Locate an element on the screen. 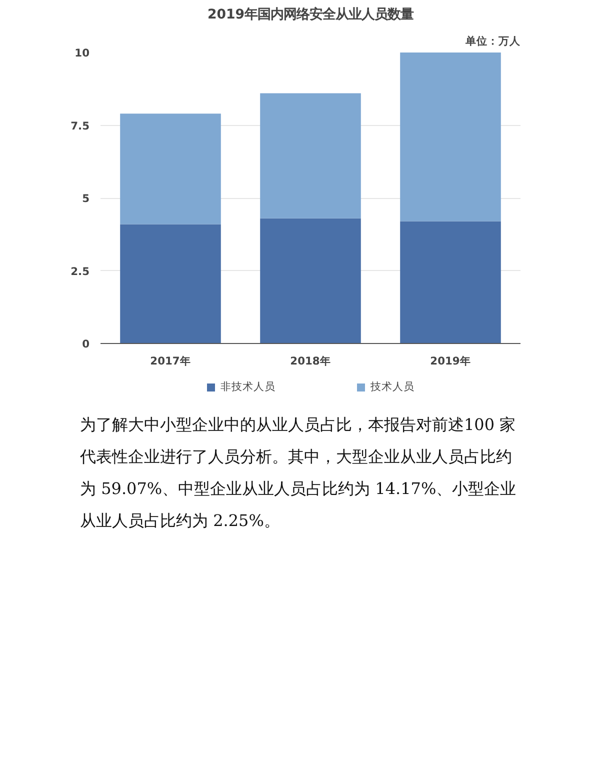  y-tick-label: 2.5 is located at coordinates (80, 271).